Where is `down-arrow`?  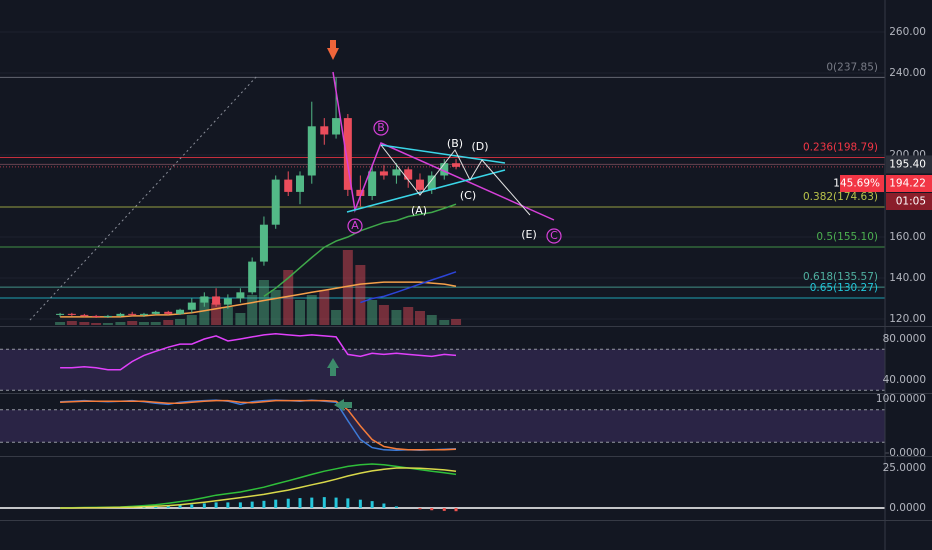 down-arrow is located at coordinates (333, 54).